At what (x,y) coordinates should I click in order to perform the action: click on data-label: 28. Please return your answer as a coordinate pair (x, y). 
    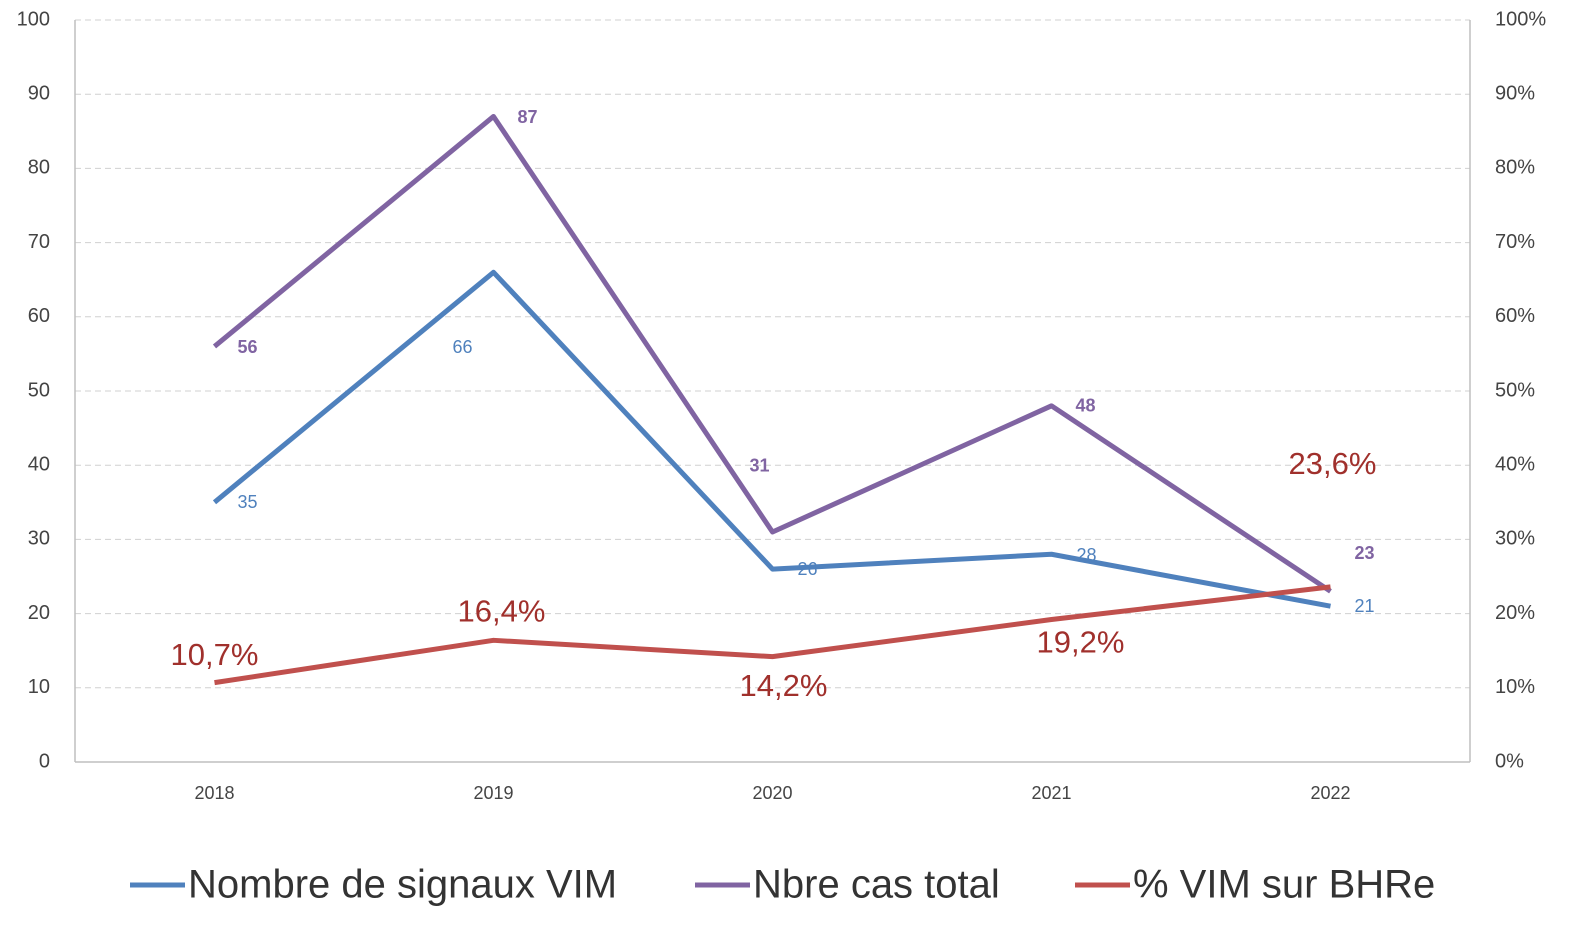
    Looking at the image, I should click on (1086, 555).